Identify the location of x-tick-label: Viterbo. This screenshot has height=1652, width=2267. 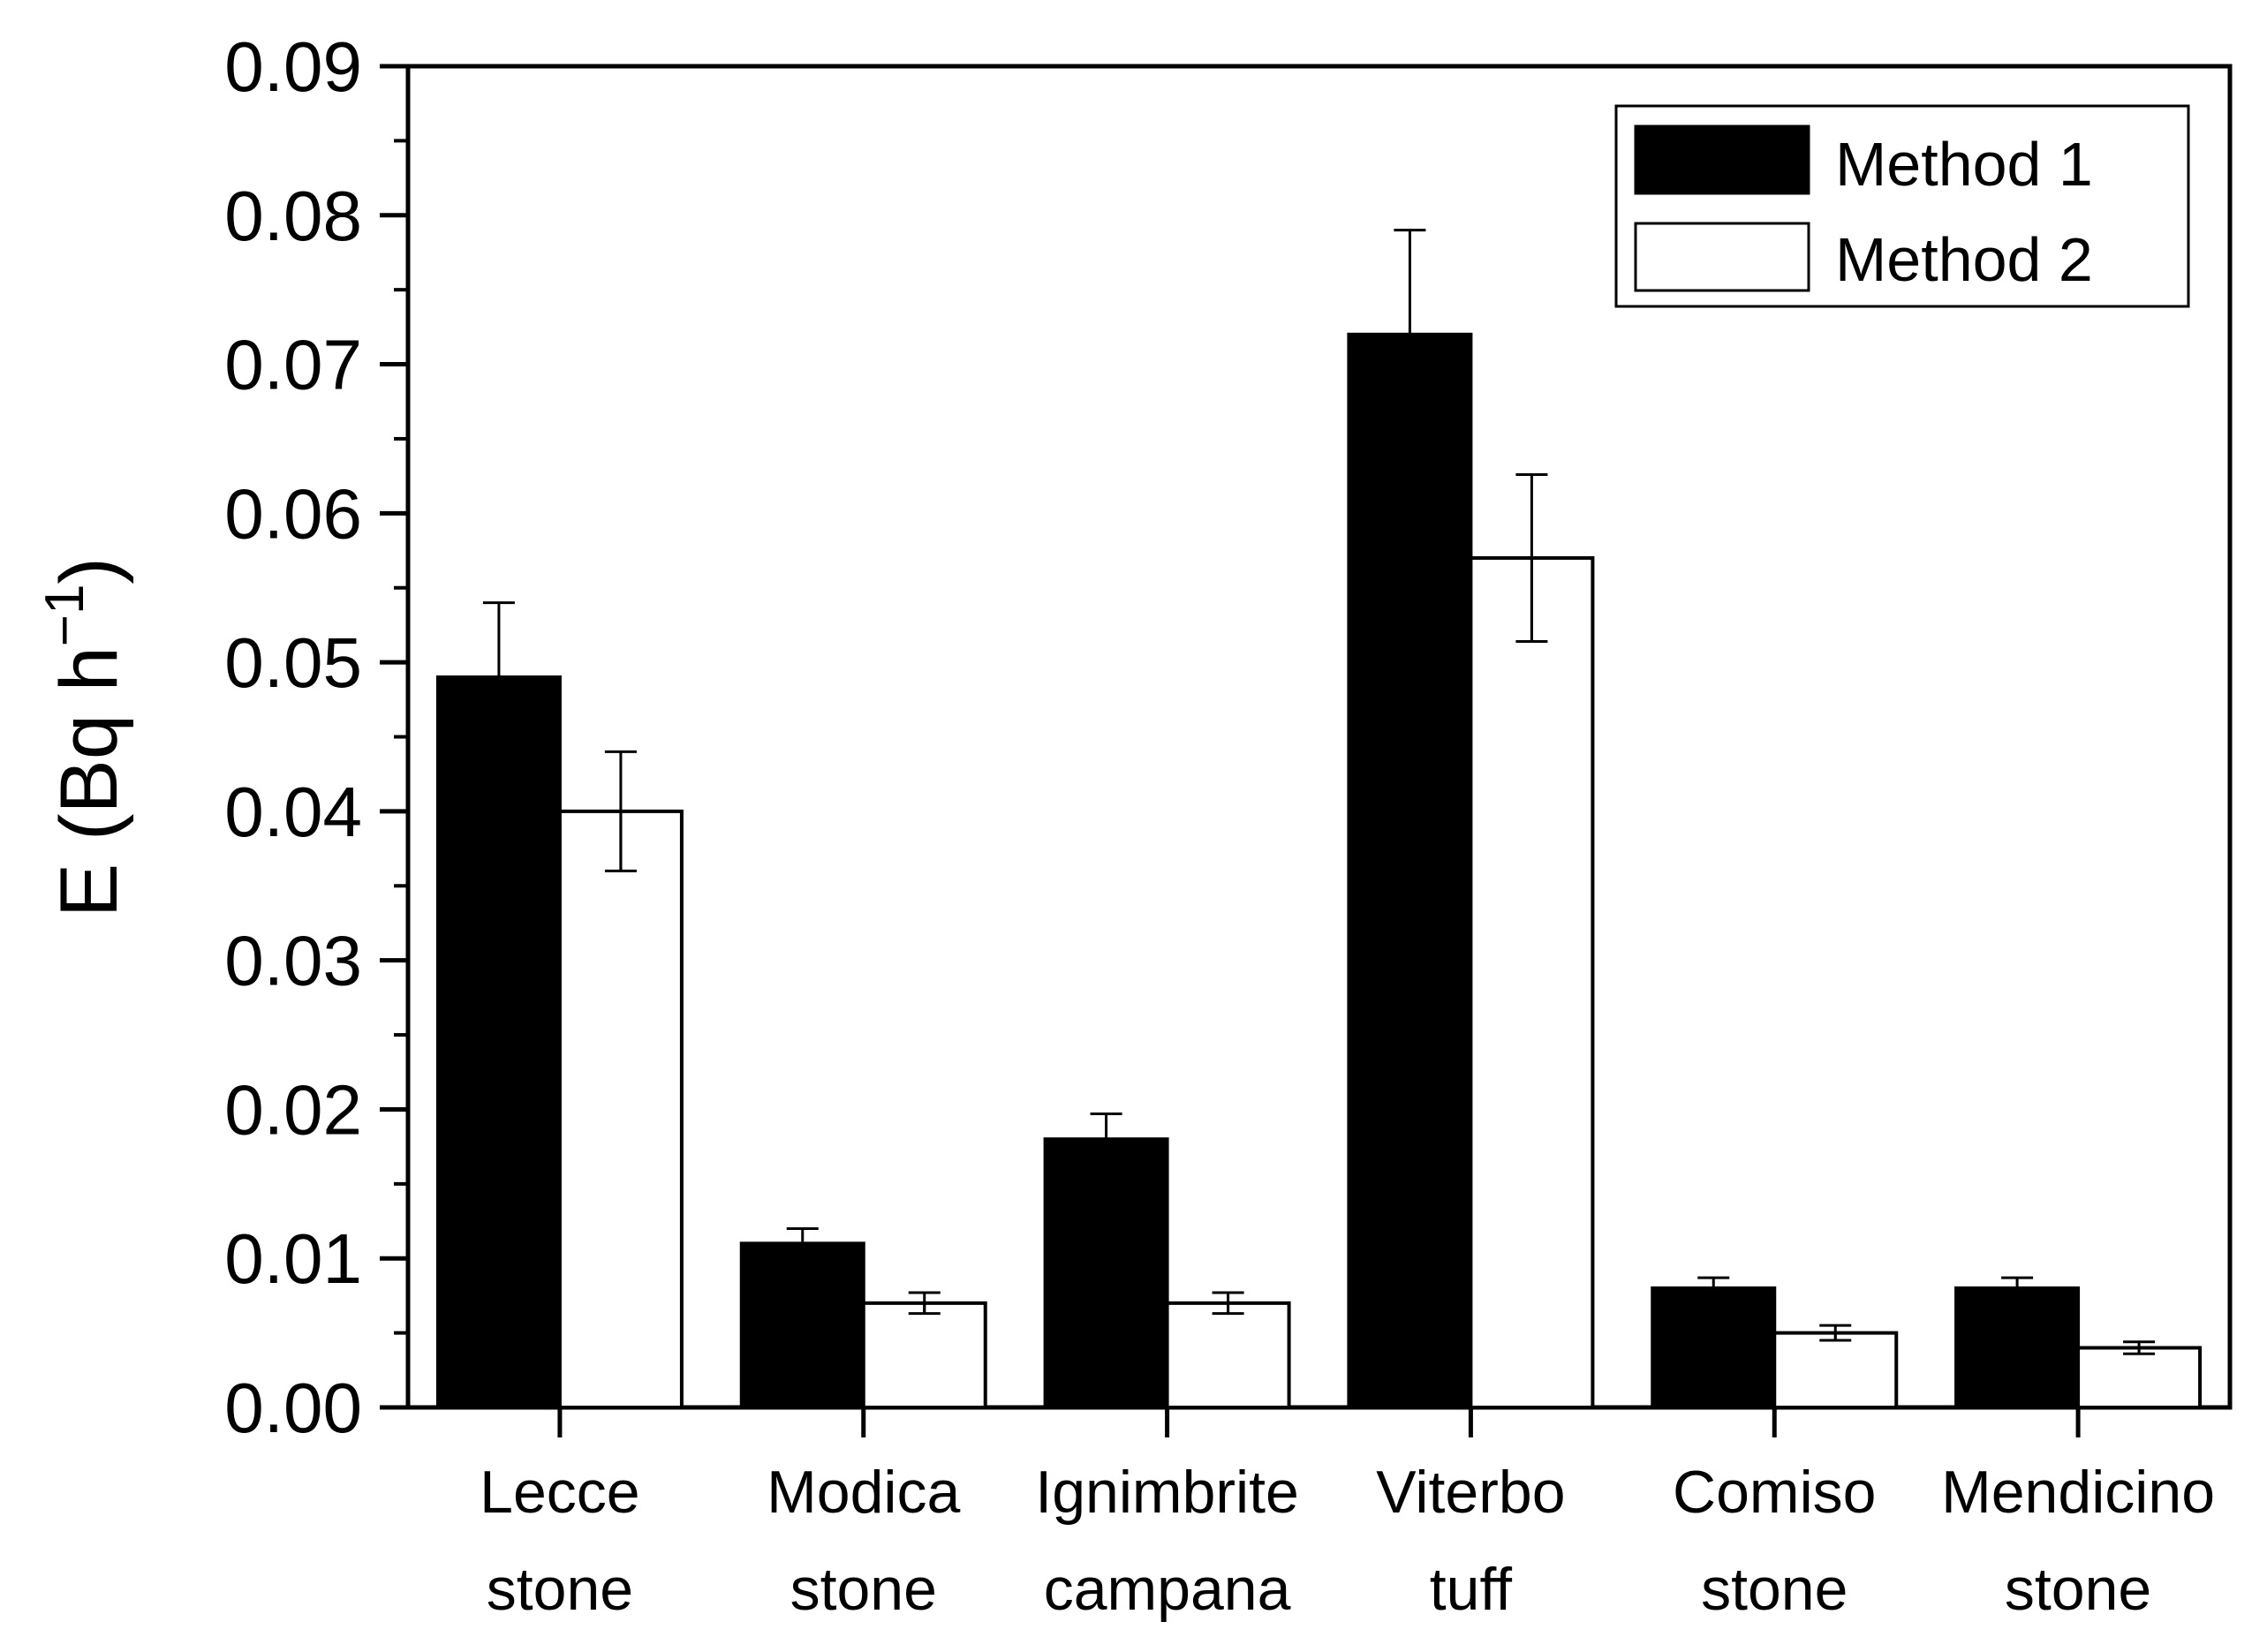
(1471, 1493).